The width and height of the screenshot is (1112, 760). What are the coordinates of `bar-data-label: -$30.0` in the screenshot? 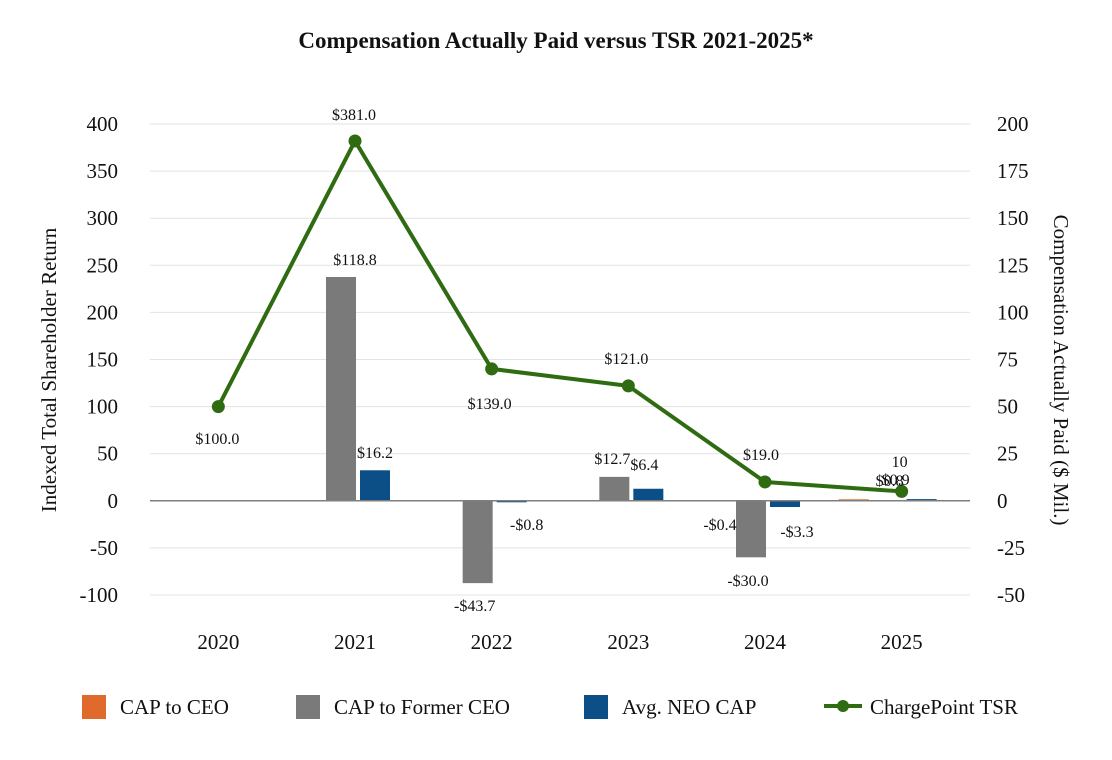 It's located at (747, 581).